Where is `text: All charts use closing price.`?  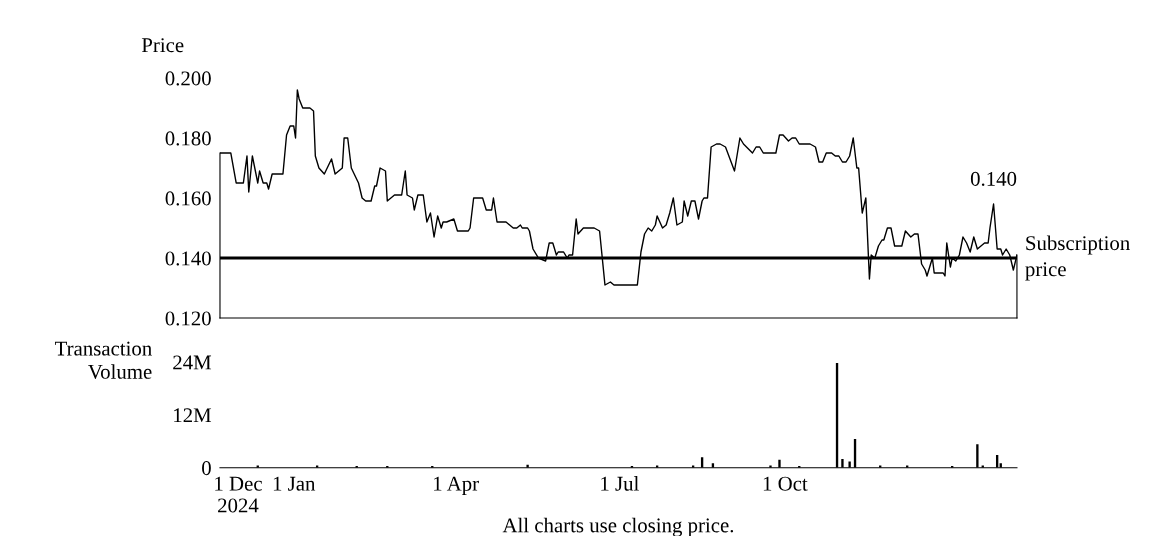 text: All charts use closing price. is located at coordinates (618, 526).